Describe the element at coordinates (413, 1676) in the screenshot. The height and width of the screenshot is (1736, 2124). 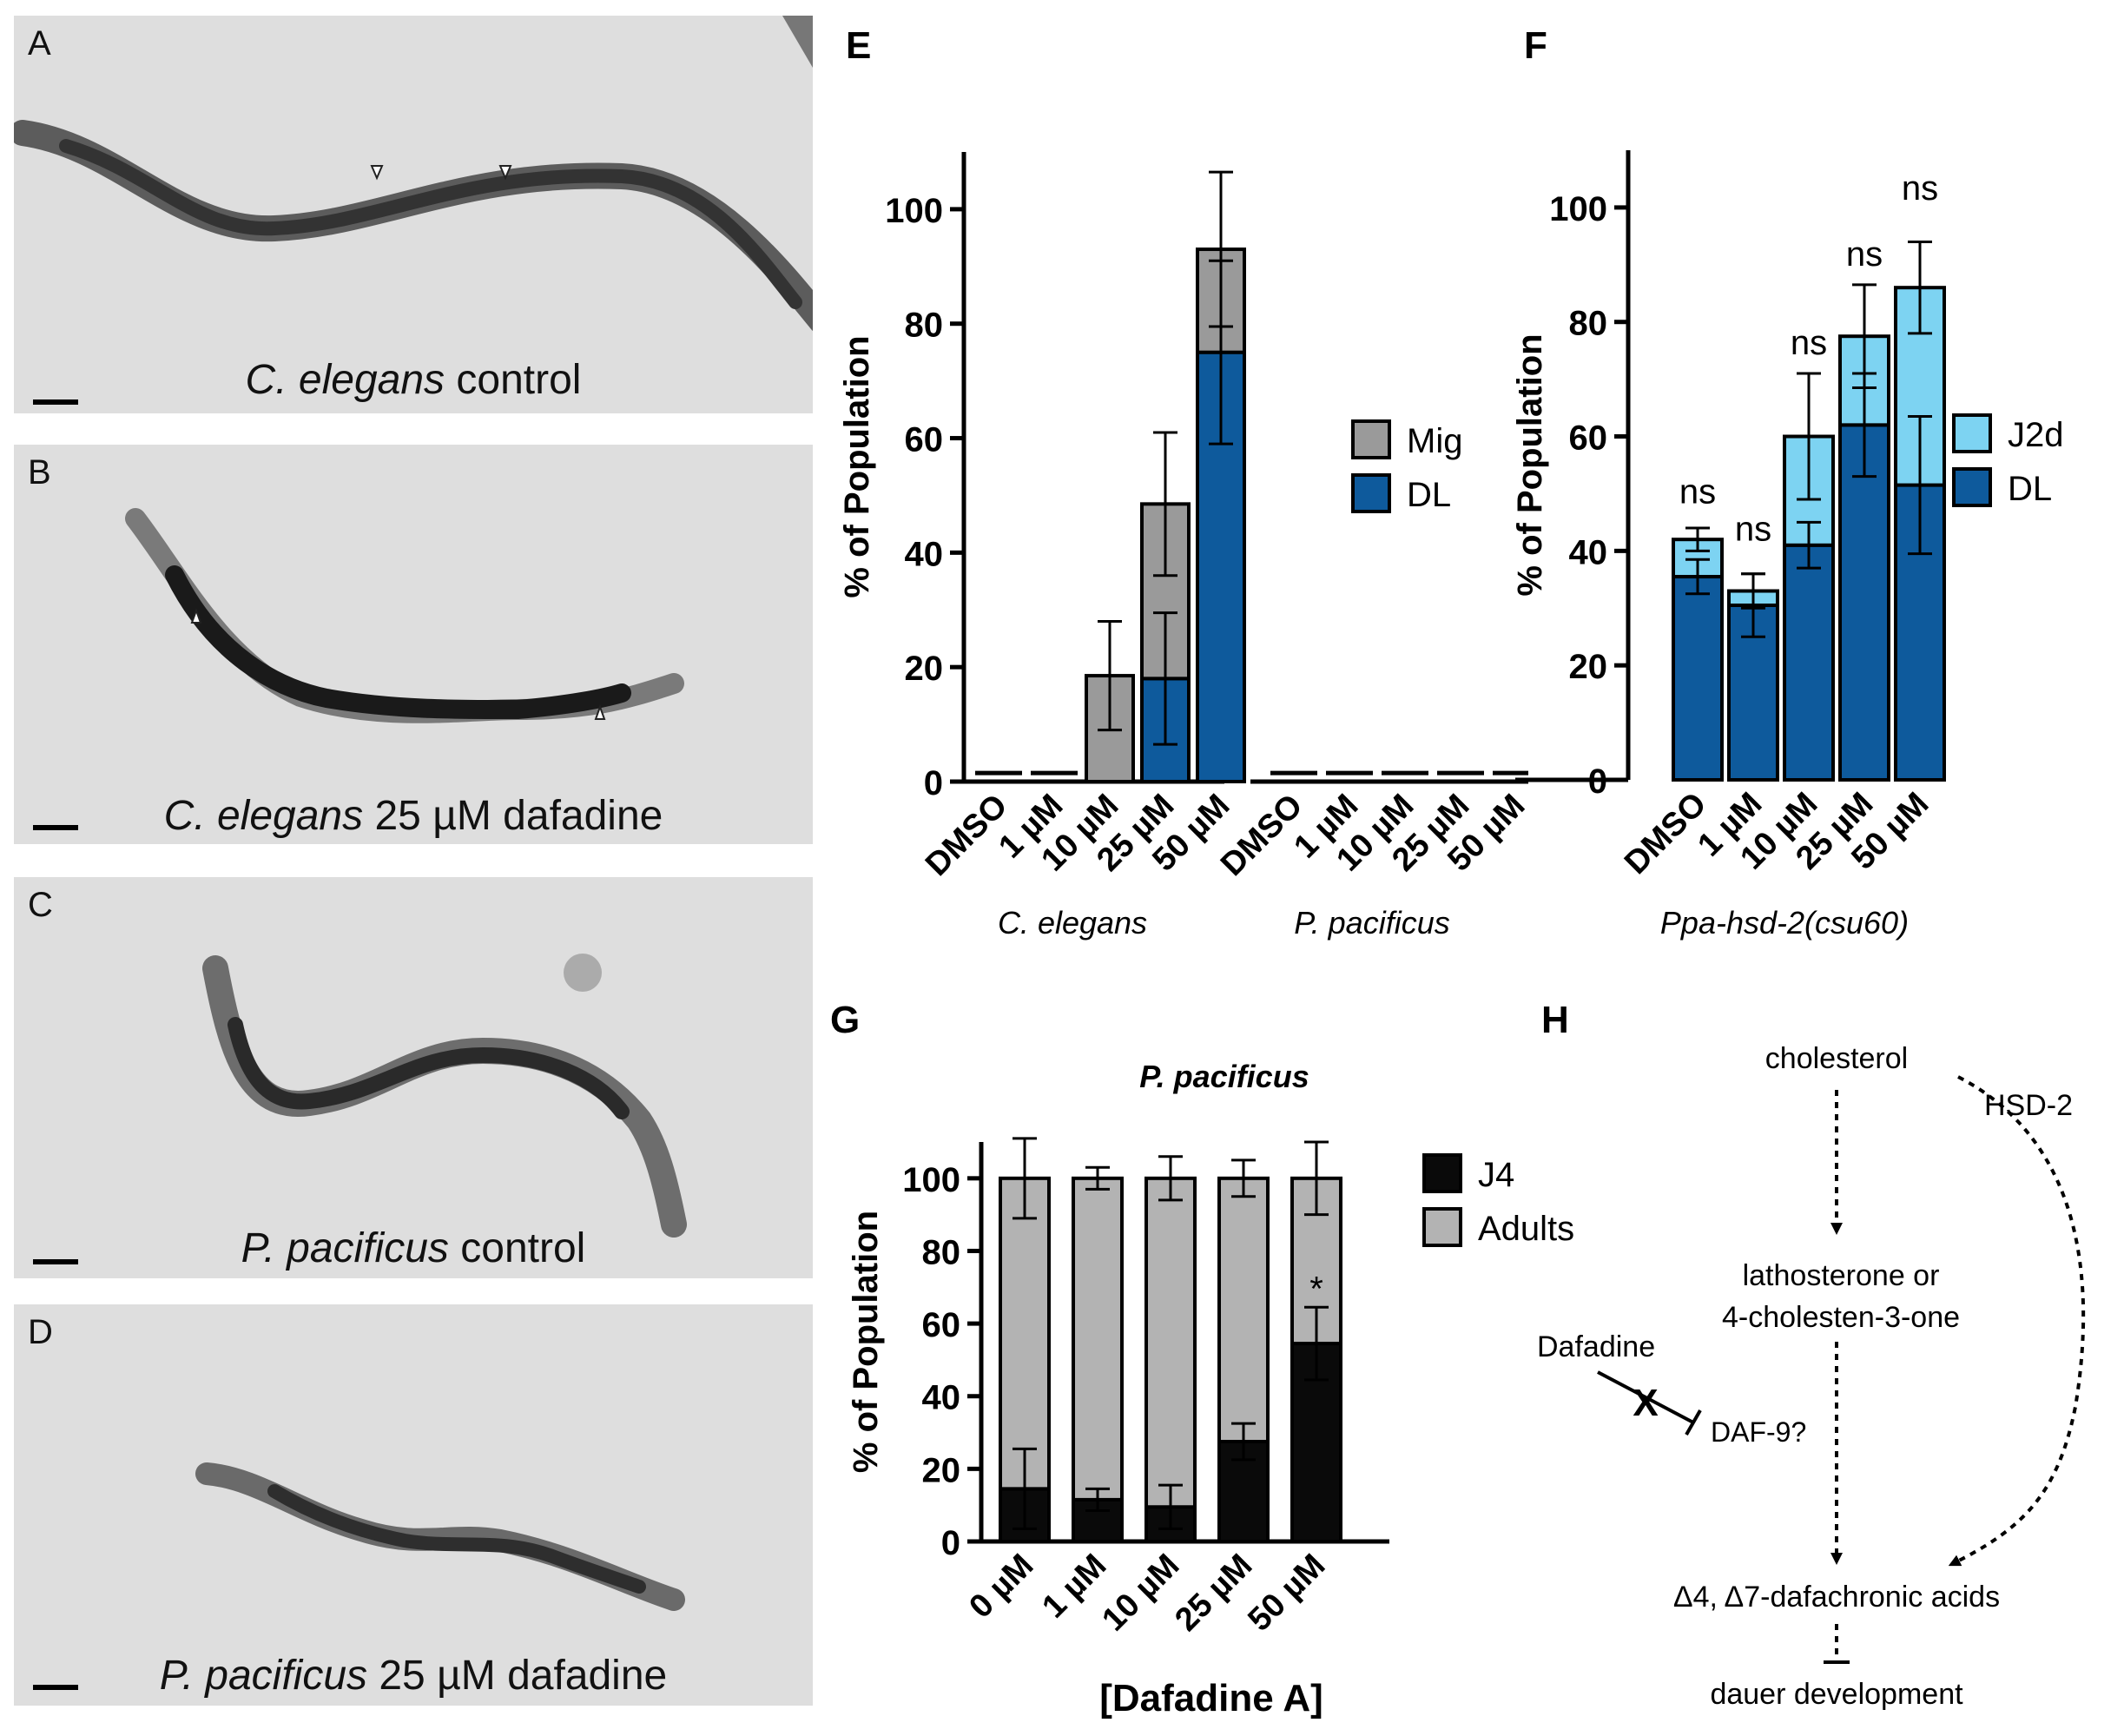
I see `photo-caption-d: P. pacificus 25 µM dafadine` at that location.